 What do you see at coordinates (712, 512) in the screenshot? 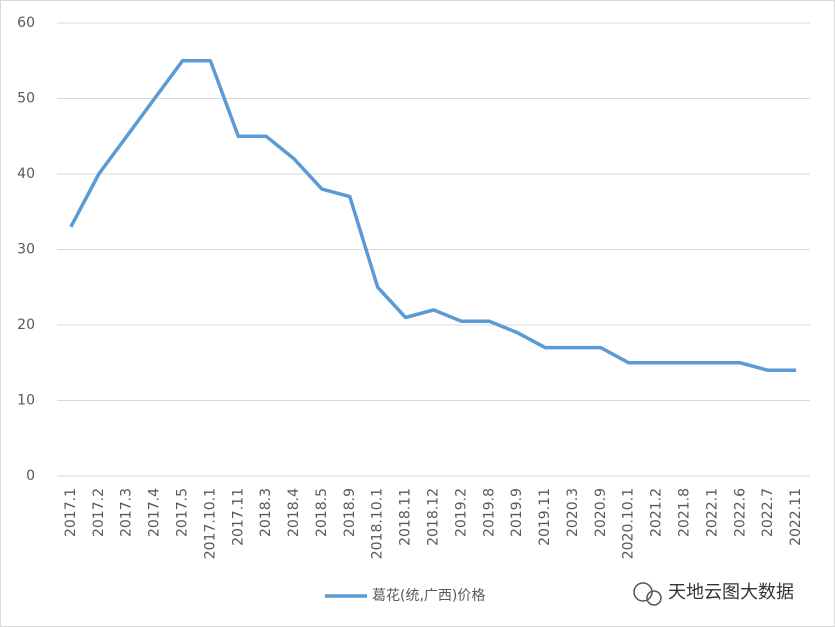
I see `x-tick-label: 2022.1` at bounding box center [712, 512].